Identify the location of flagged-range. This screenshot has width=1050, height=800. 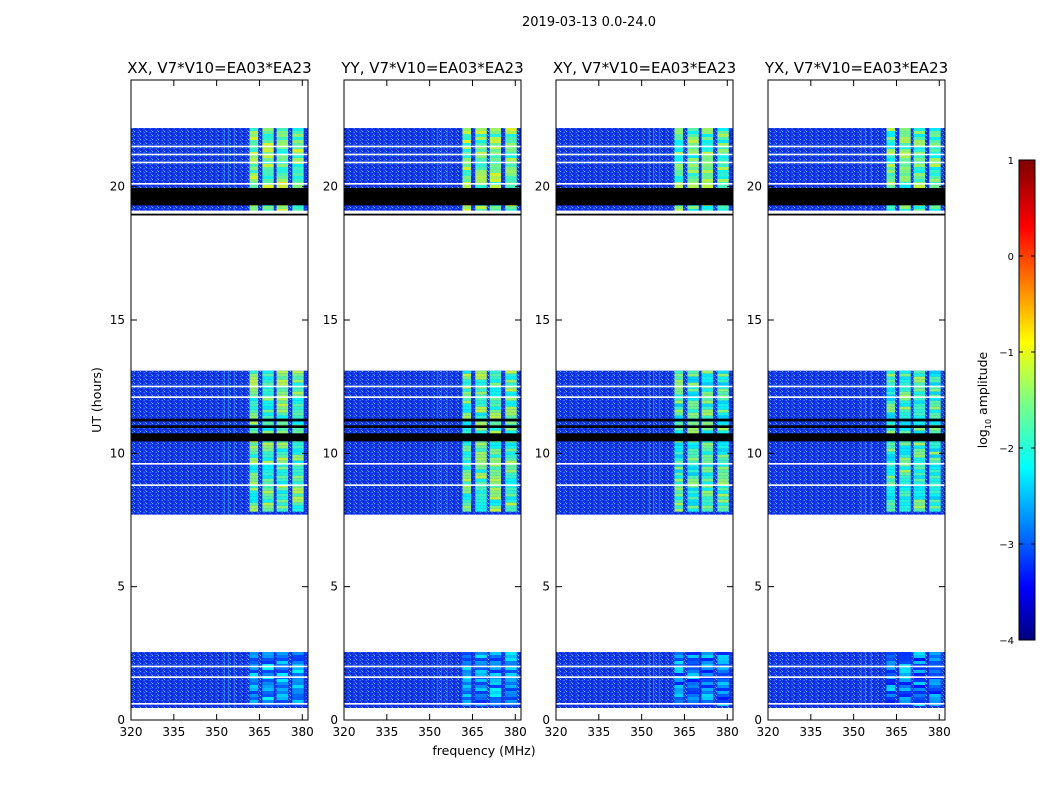
(219, 426).